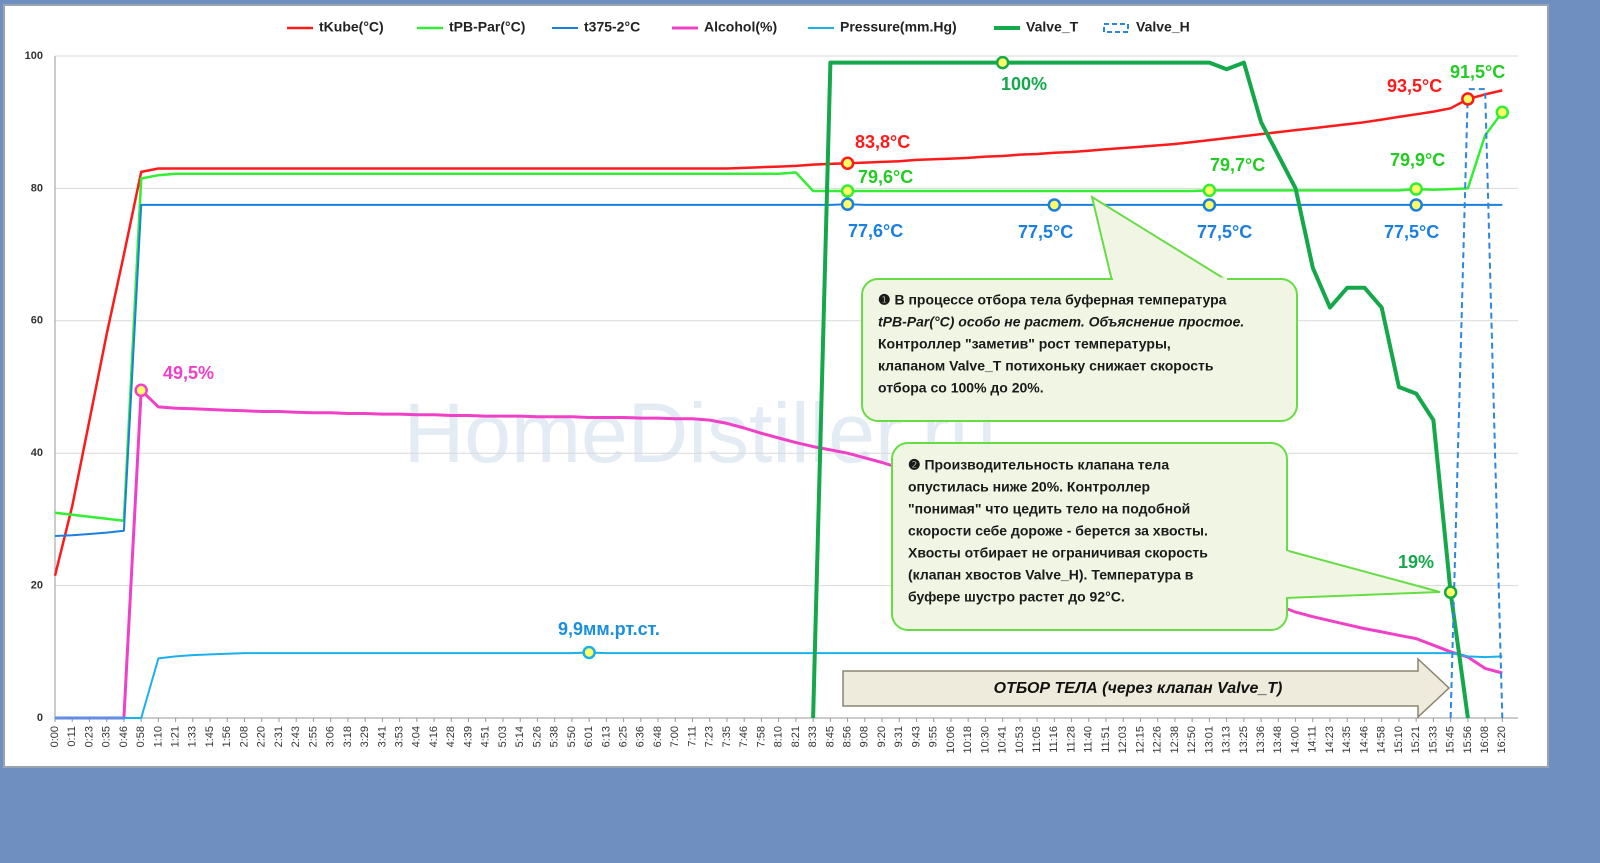 Image resolution: width=1600 pixels, height=863 pixels. What do you see at coordinates (875, 231) in the screenshot?
I see `annotation: 77,6°C` at bounding box center [875, 231].